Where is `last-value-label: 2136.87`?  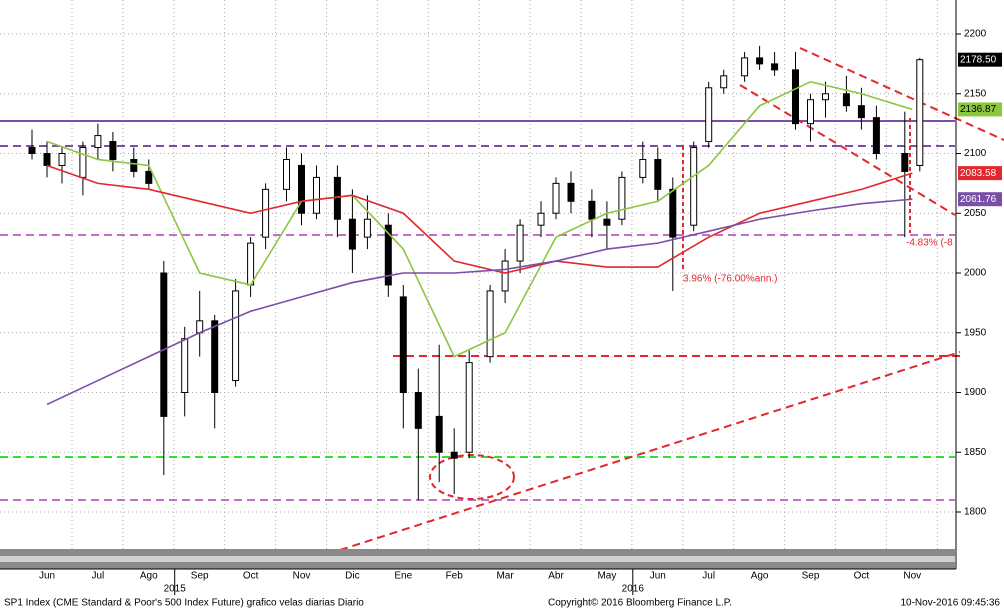
last-value-label: 2136.87 is located at coordinates (978, 109).